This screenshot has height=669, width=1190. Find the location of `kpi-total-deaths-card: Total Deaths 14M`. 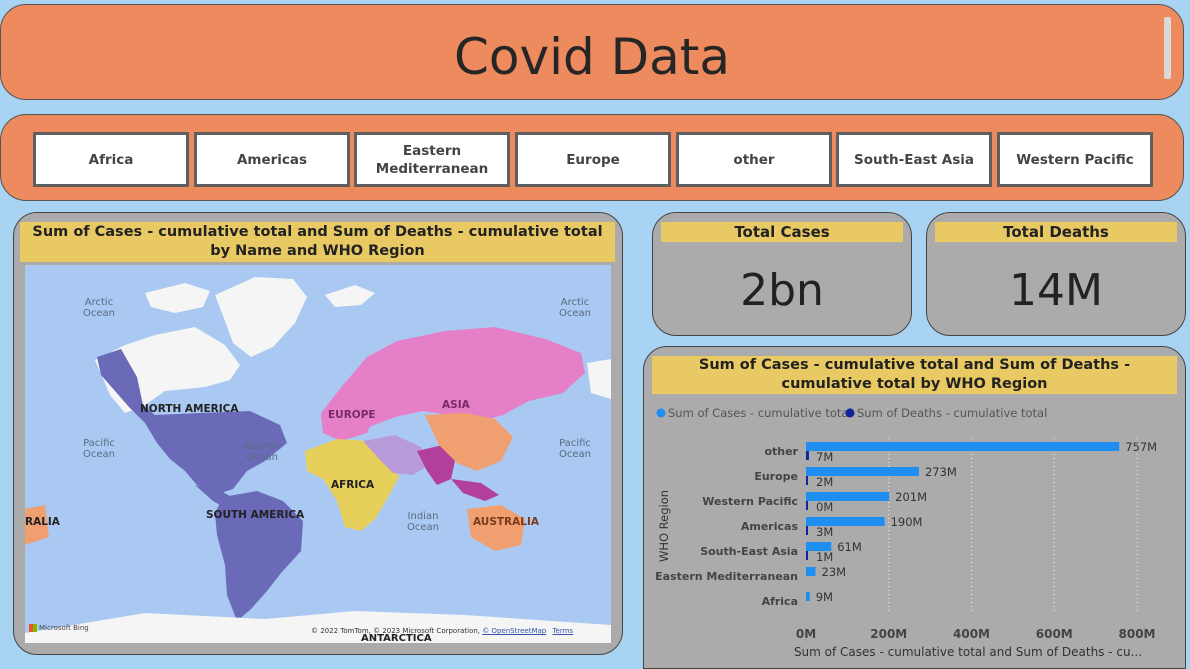

kpi-total-deaths-card: Total Deaths 14M is located at coordinates (1056, 274).